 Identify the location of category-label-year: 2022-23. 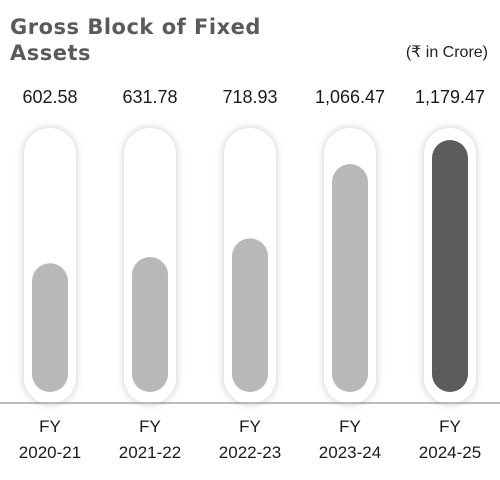
(250, 452).